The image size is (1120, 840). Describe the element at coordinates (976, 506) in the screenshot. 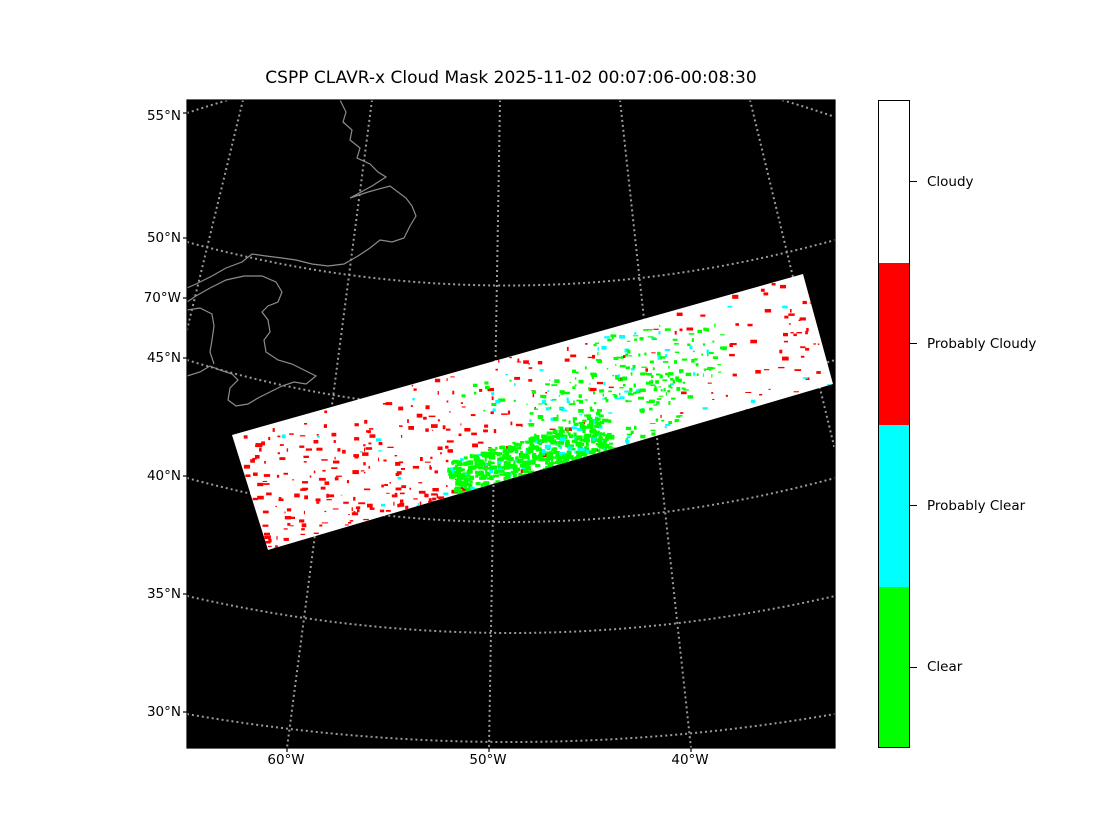

I see `colorbar-label-probably-clear: Probably Clear` at that location.